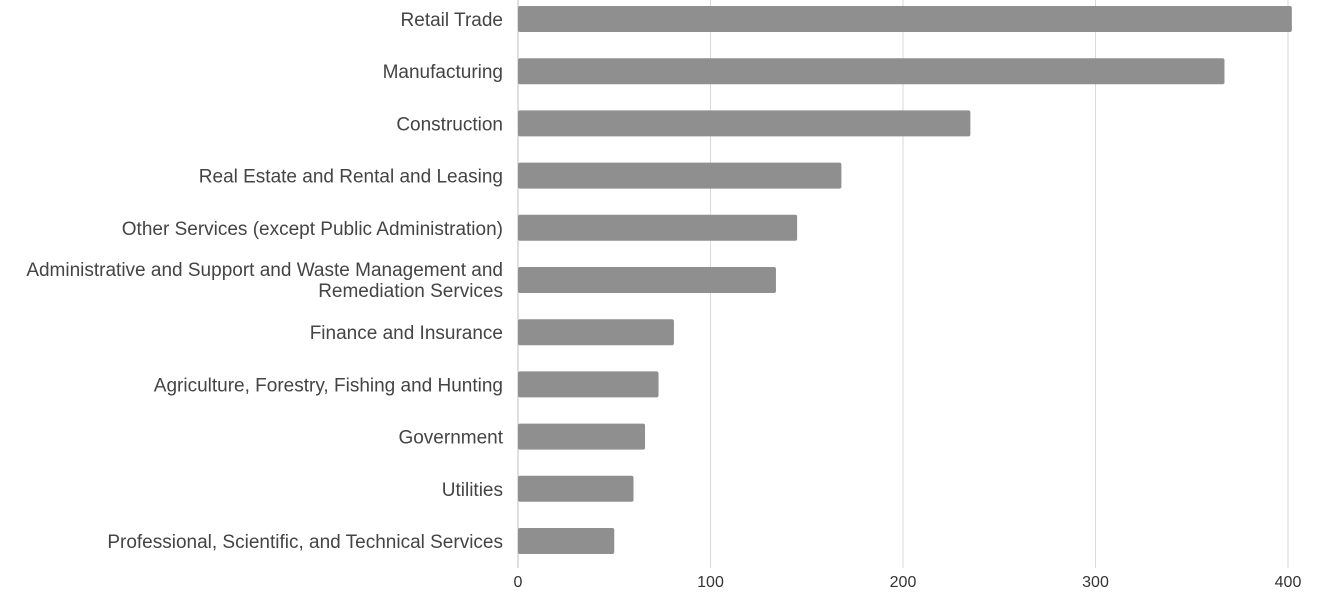 Image resolution: width=1333 pixels, height=601 pixels. I want to click on category-label: Manufacturing, so click(443, 72).